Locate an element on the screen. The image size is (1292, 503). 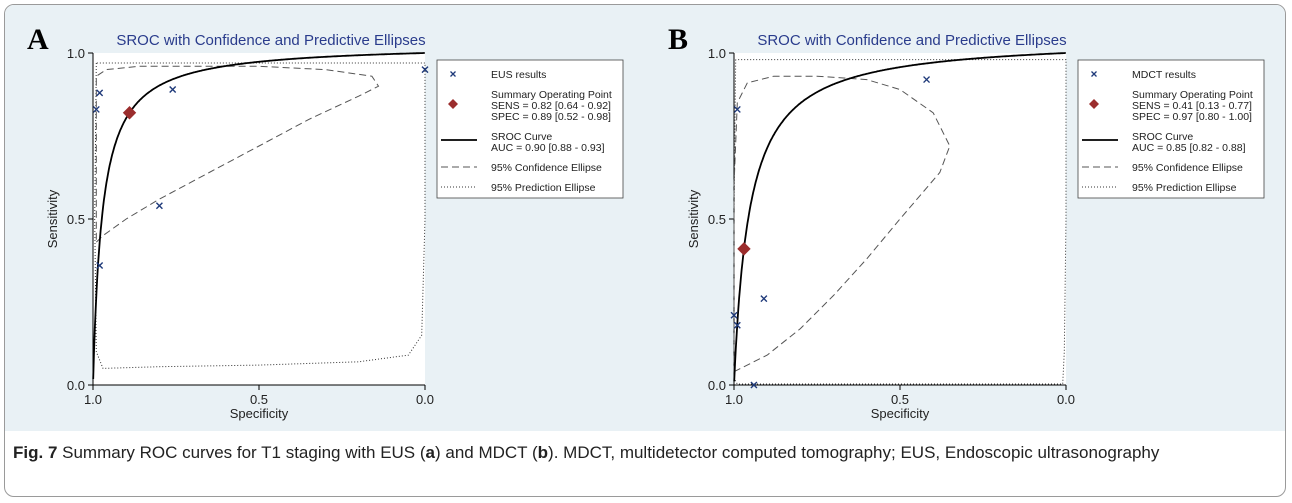
caption-a: a is located at coordinates (430, 452).